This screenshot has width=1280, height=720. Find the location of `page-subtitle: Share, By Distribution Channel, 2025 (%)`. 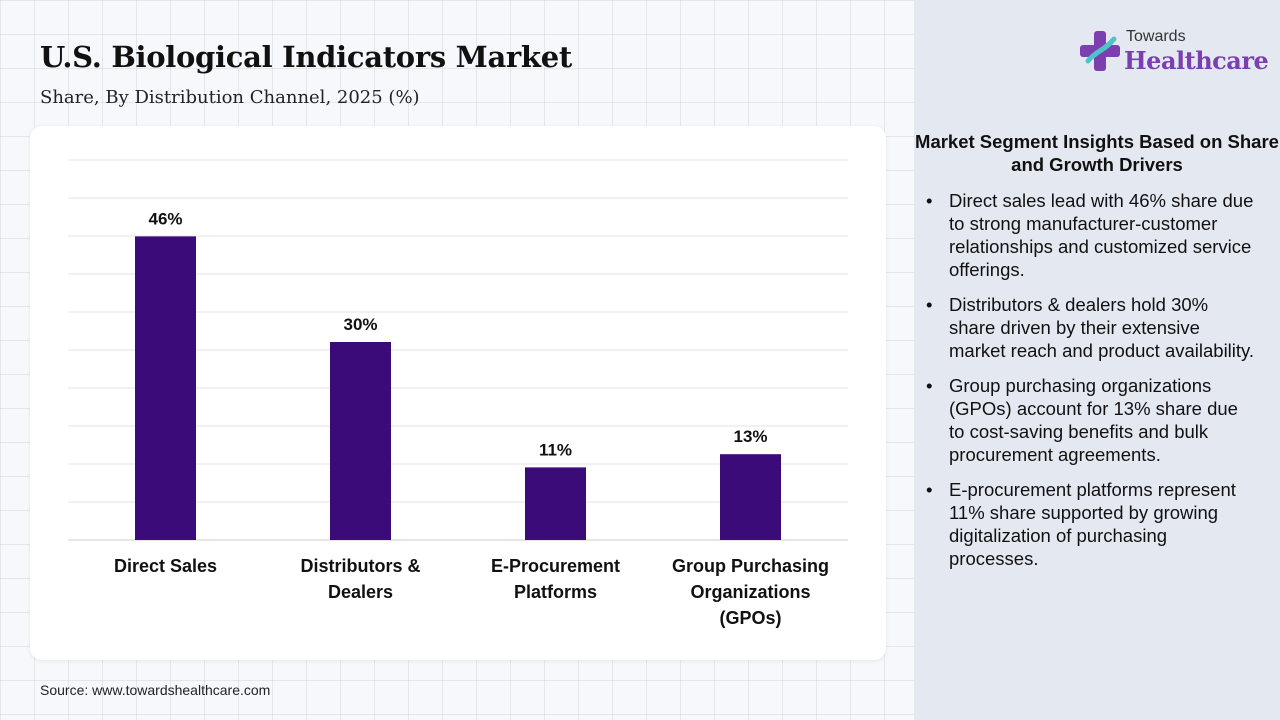

page-subtitle: Share, By Distribution Channel, 2025 (%) is located at coordinates (230, 97).